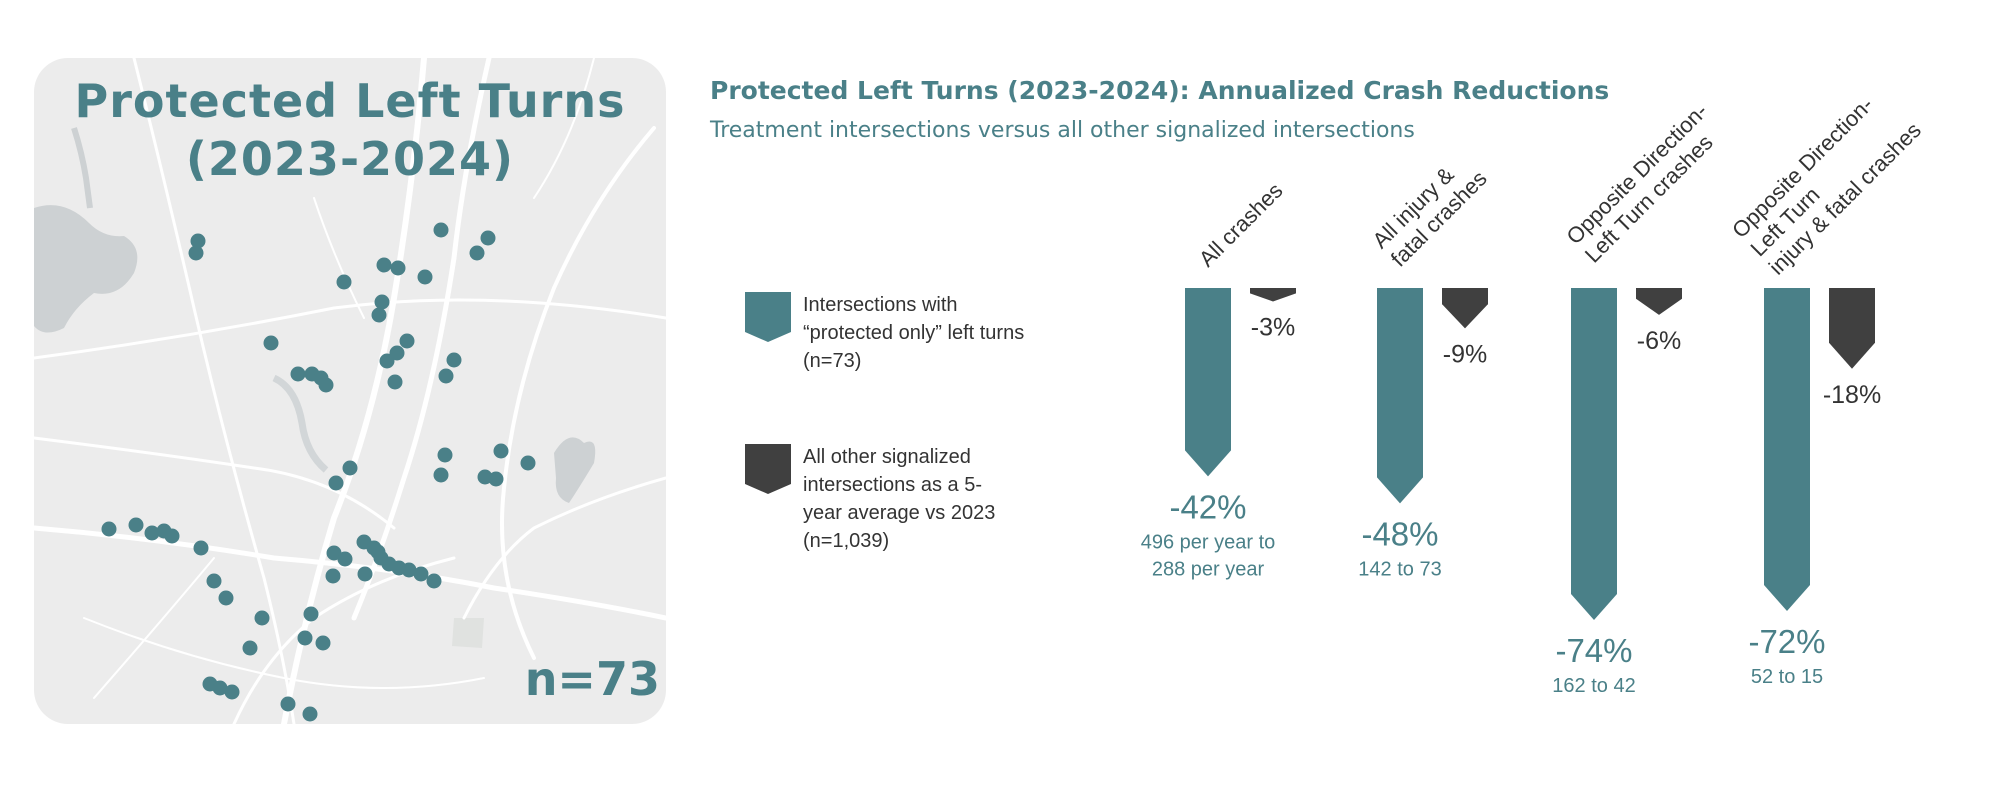 This screenshot has width=1992, height=792. Describe the element at coordinates (350, 101) in the screenshot. I see `map-title: Protected Left Turns` at that location.